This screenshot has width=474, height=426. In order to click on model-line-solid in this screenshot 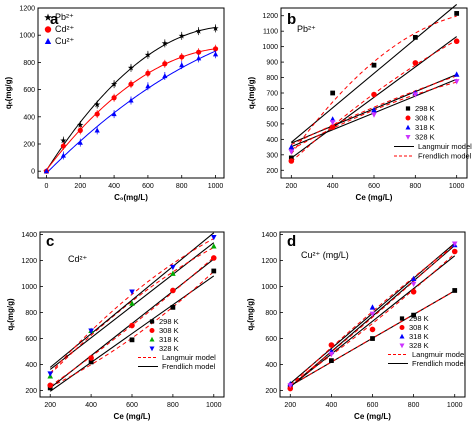, I will do `click(132, 300)`.